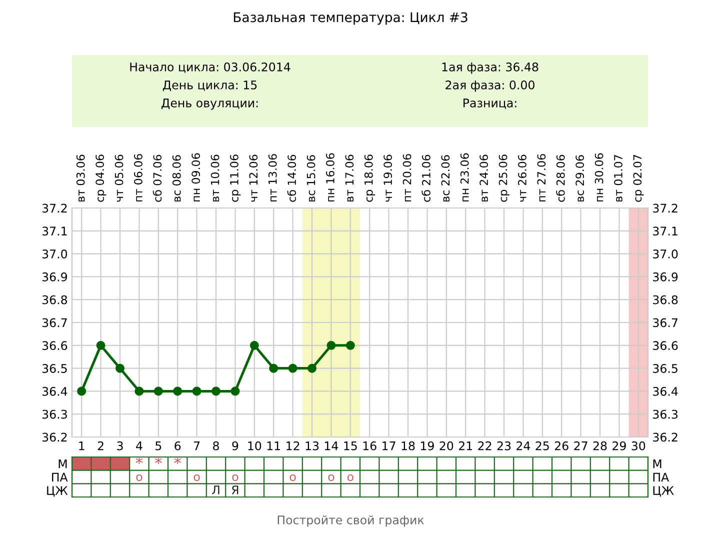 Image resolution: width=701 pixels, height=545 pixels. Describe the element at coordinates (196, 177) in the screenshot. I see `x2-tick-label: пн 09.06` at that location.